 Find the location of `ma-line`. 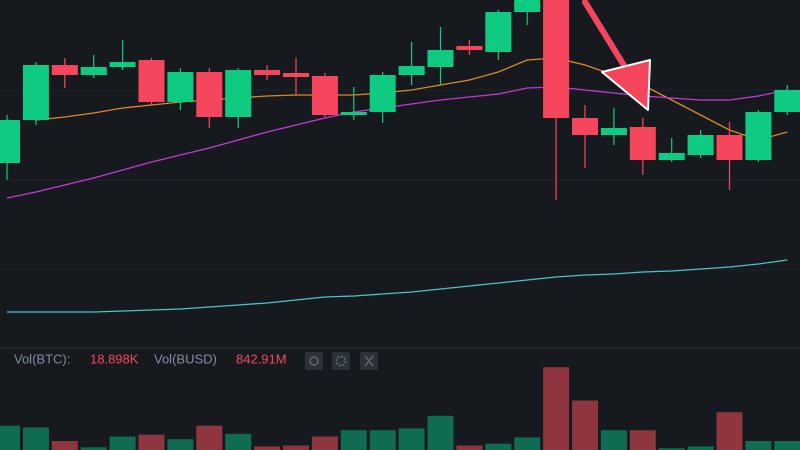

ma-line is located at coordinates (397, 286).